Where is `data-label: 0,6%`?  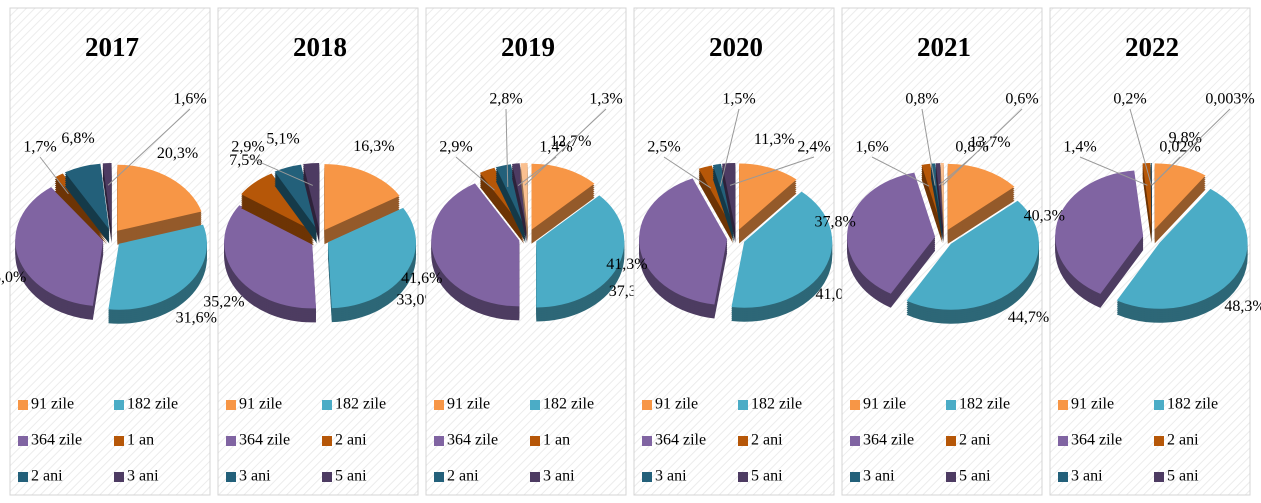
data-label: 0,6% is located at coordinates (1021, 99).